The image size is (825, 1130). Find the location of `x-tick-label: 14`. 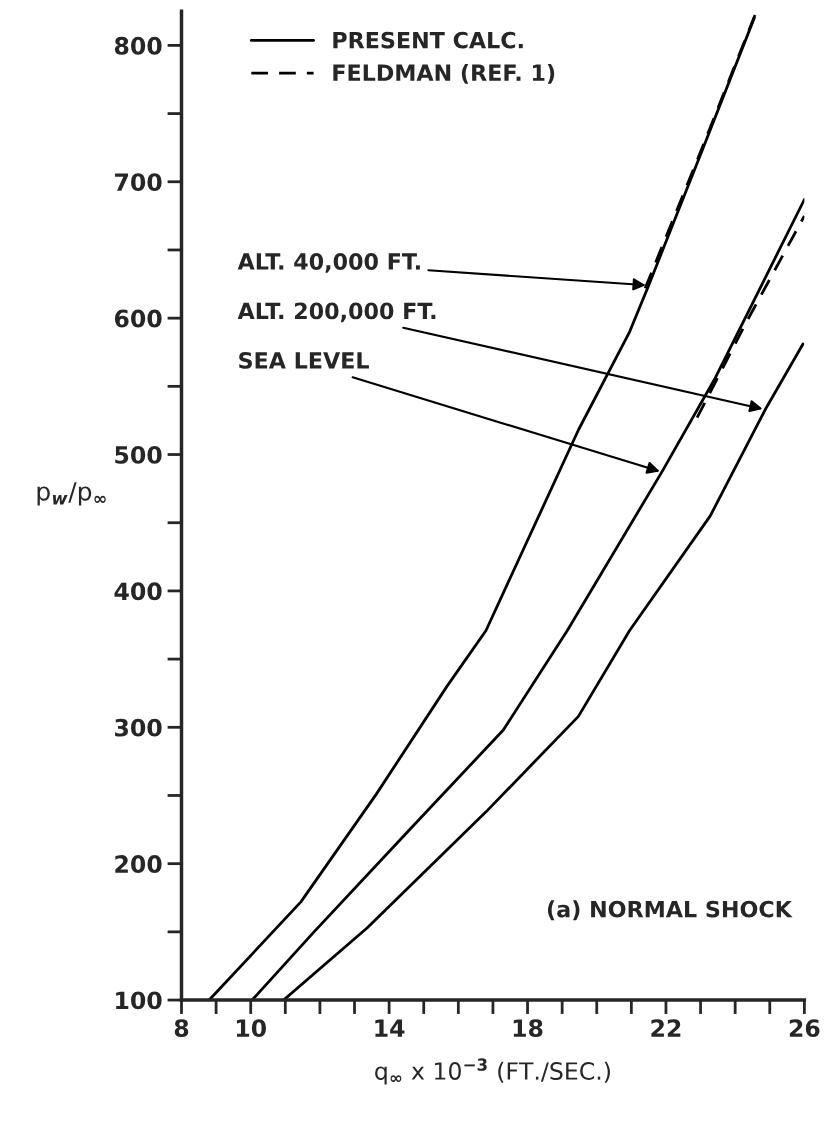

x-tick-label: 14 is located at coordinates (390, 1028).